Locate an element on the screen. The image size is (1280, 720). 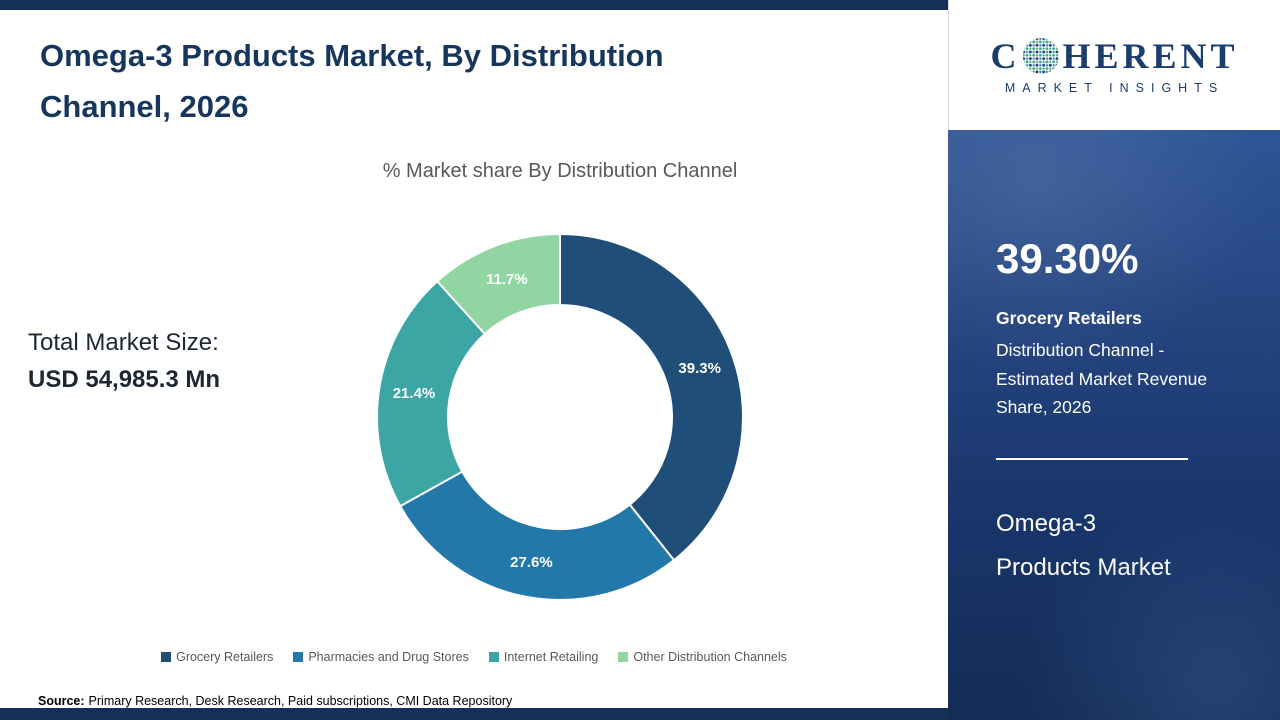
page-title-line1: Omega-3 Products Market, By Distribution is located at coordinates (352, 55).